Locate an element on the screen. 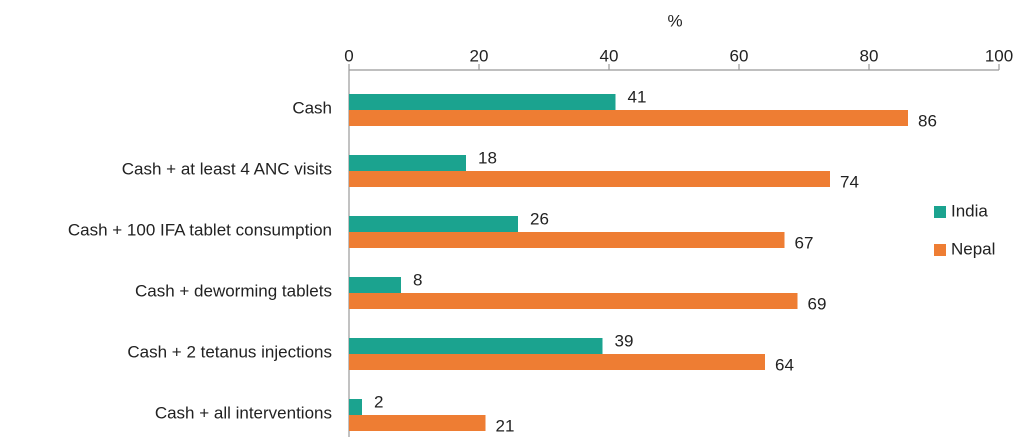 This screenshot has height=437, width=1018. value-label: 67 is located at coordinates (804, 242).